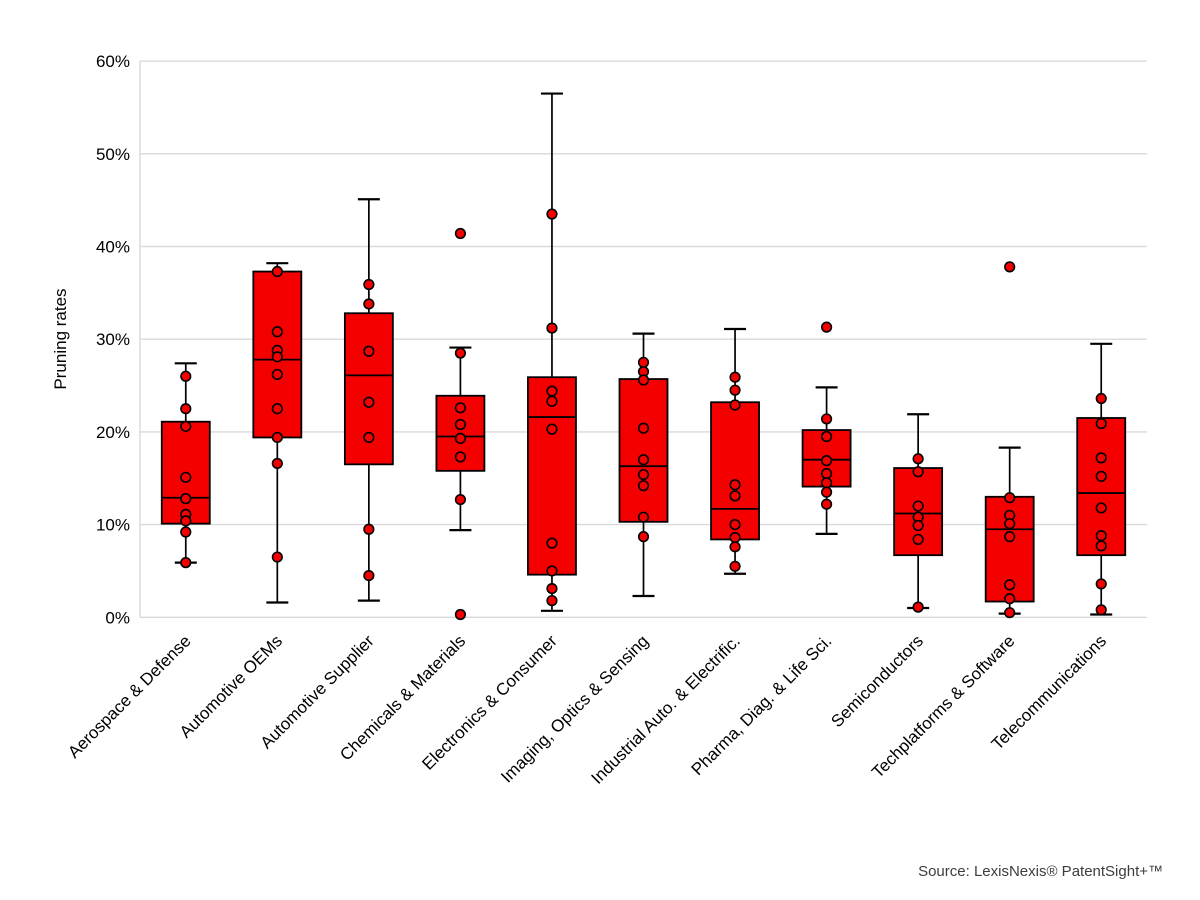  What do you see at coordinates (1040, 871) in the screenshot?
I see `source-note: Source: LexisNexis® PatentSight+™` at bounding box center [1040, 871].